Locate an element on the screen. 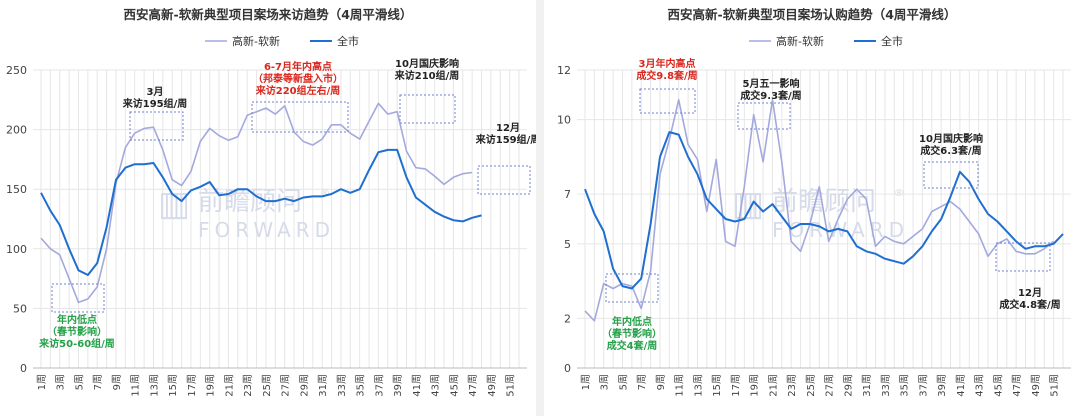 The width and height of the screenshot is (1080, 416). chart-title: 西安高新-软新典型项目案场来访趋势（4周平滑线） is located at coordinates (268, 14).